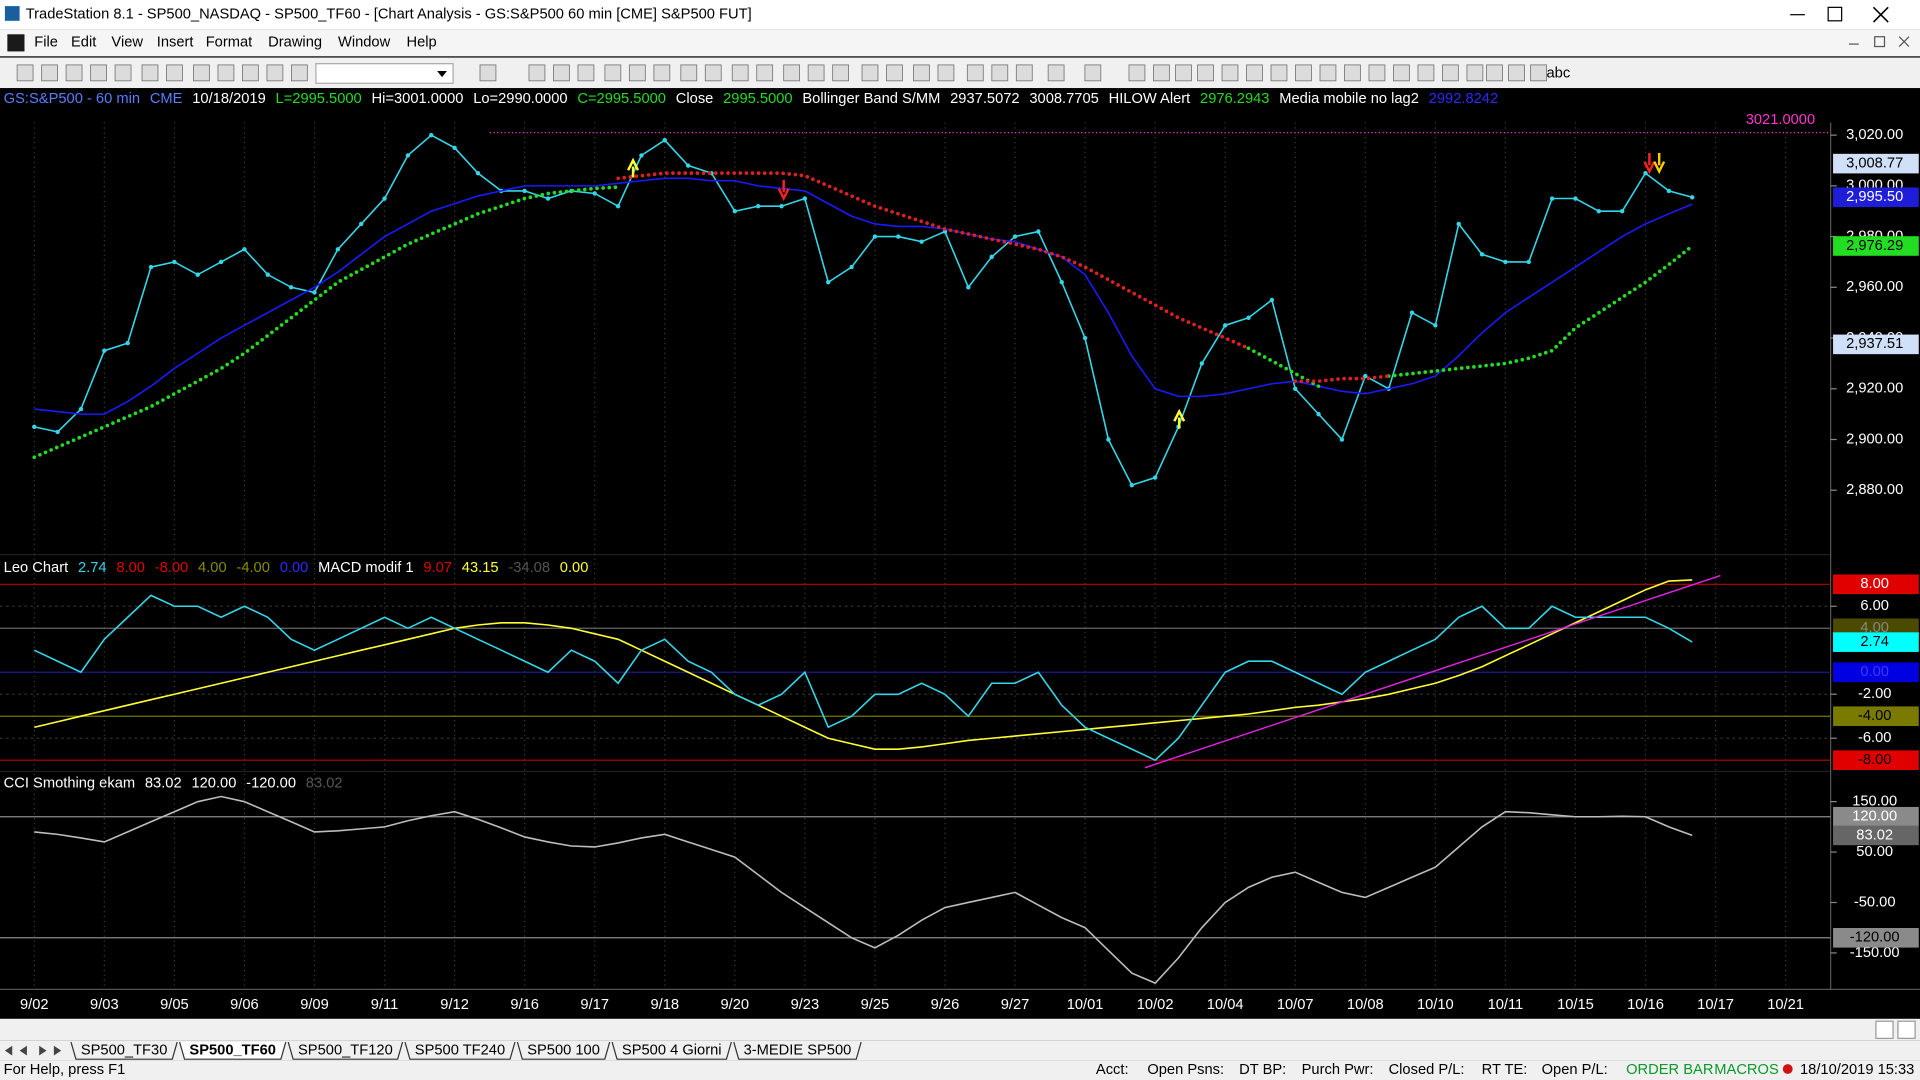  I want to click on menu-item: Format, so click(229, 43).